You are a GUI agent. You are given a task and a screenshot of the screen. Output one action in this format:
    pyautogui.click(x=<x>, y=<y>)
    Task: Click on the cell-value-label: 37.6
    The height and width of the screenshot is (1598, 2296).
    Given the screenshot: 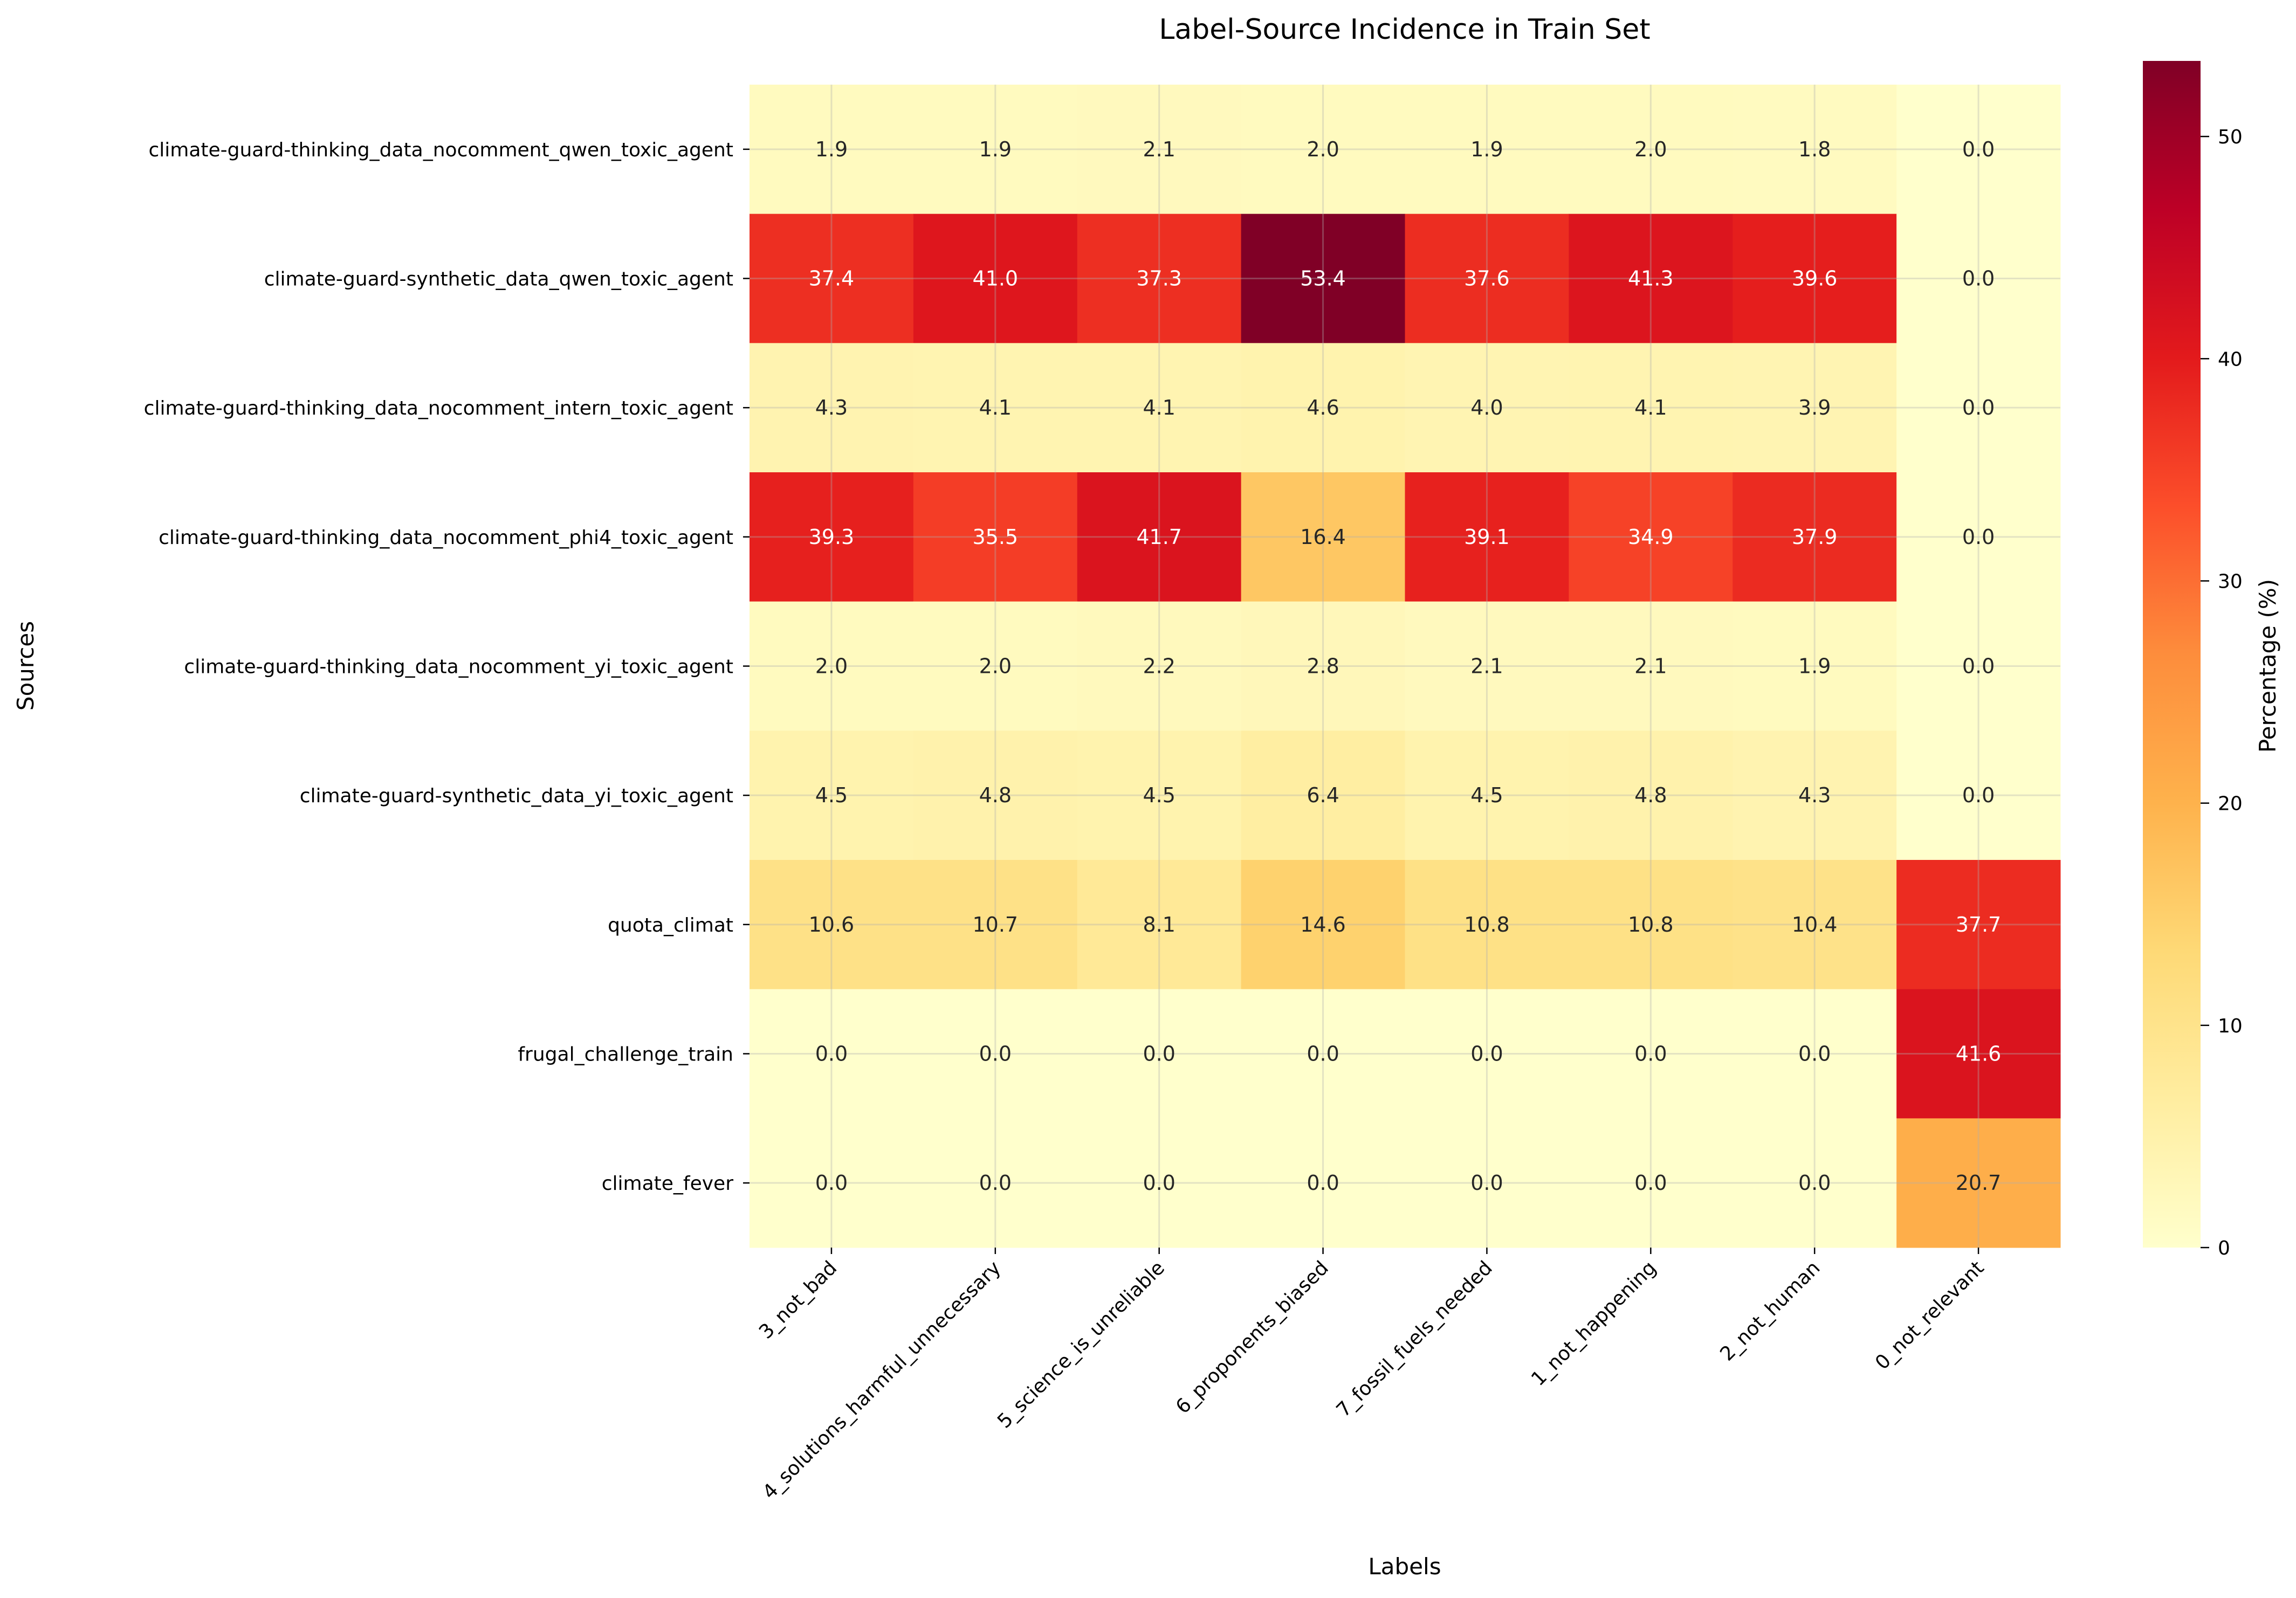 What is the action you would take?
    pyautogui.click(x=1487, y=279)
    